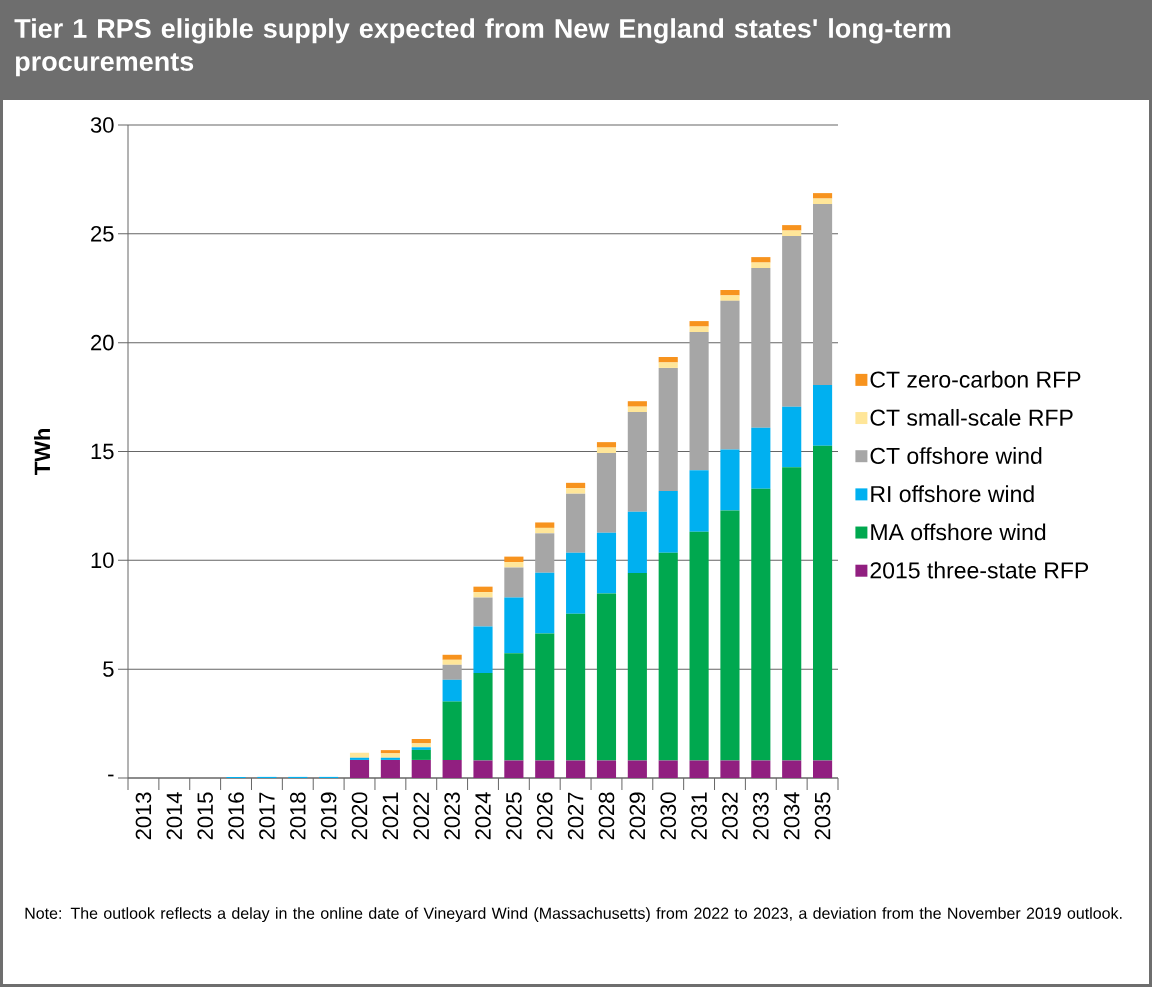 This screenshot has height=987, width=1152. Describe the element at coordinates (390, 816) in the screenshot. I see `x-tick-label: 2021` at that location.